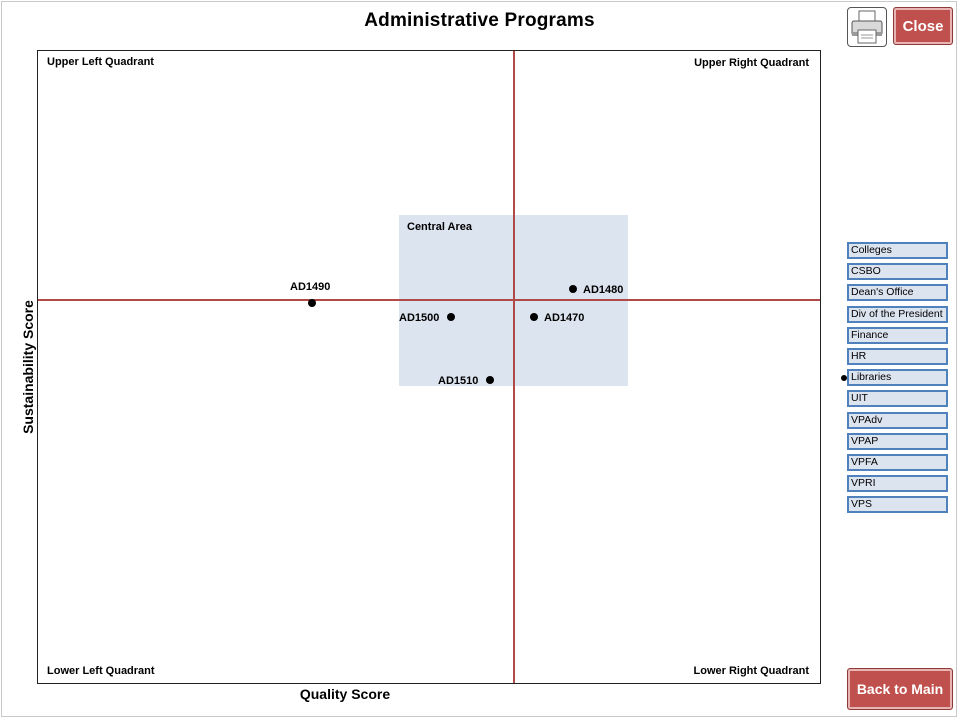  I want to click on upper-right-quadrant-label: Upper Right Quadrant, so click(751, 63).